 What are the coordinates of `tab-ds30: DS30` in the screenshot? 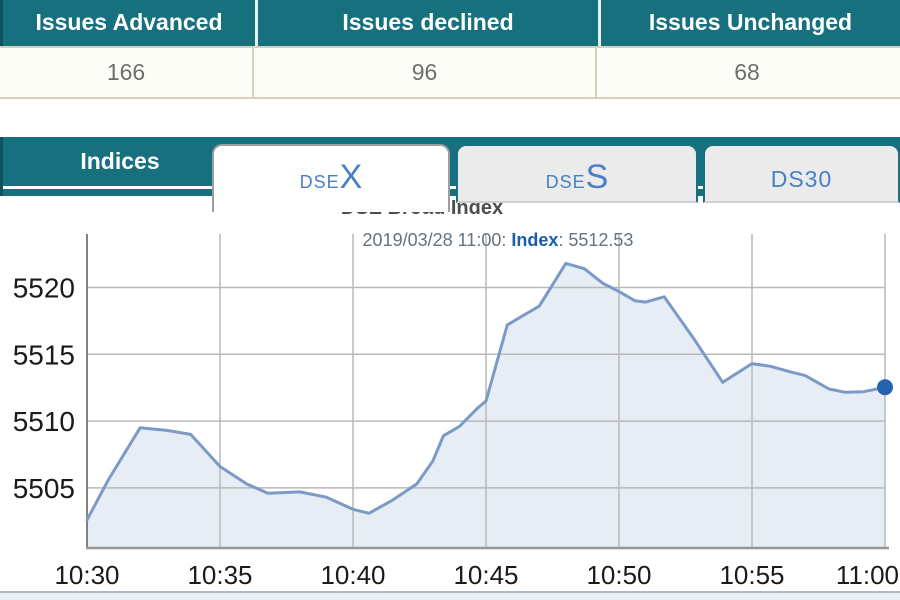 It's located at (801, 173).